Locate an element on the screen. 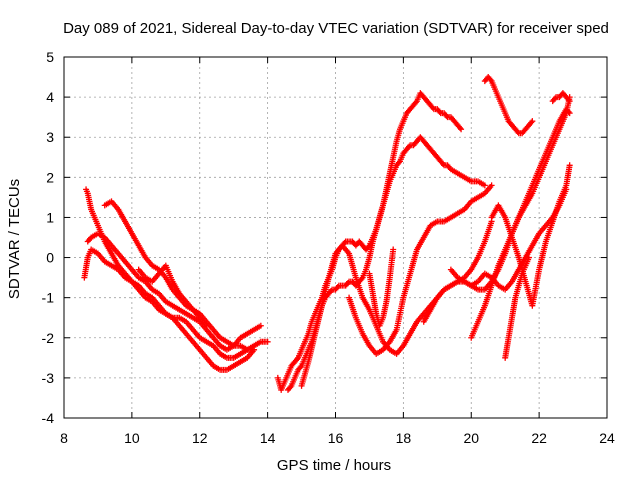 The width and height of the screenshot is (640, 480). y-tick-label: -1 is located at coordinates (48, 298).